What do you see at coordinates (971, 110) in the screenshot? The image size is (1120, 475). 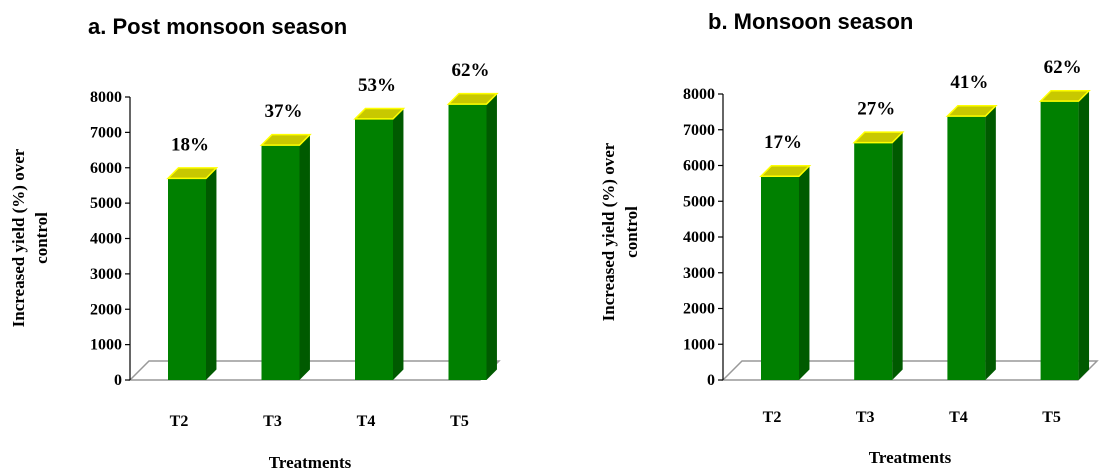 I see `chart-b-bar-top-T4` at bounding box center [971, 110].